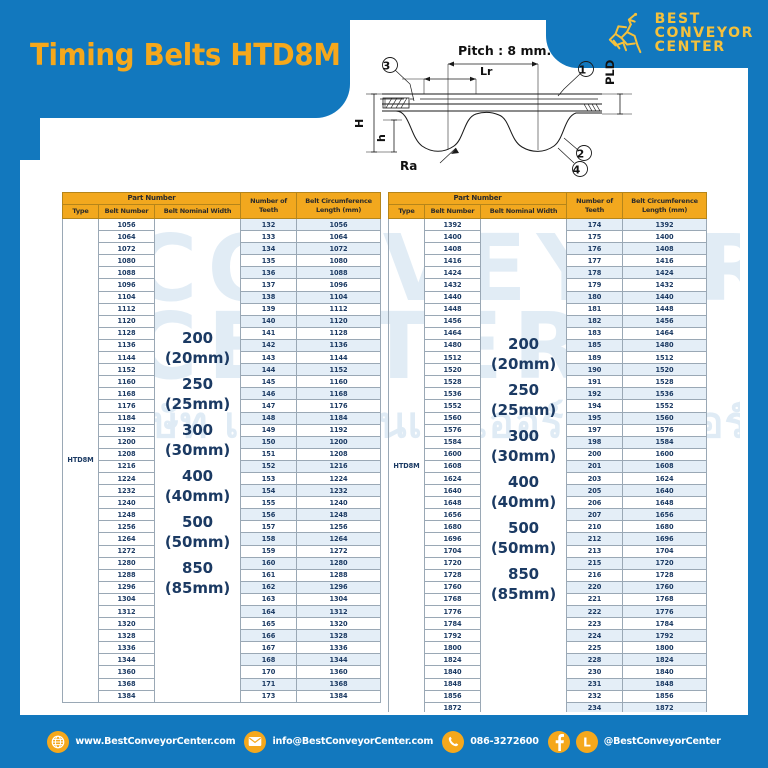 The width and height of the screenshot is (768, 768). What do you see at coordinates (339, 358) in the screenshot?
I see `cell-belt-circumference: 1144` at bounding box center [339, 358].